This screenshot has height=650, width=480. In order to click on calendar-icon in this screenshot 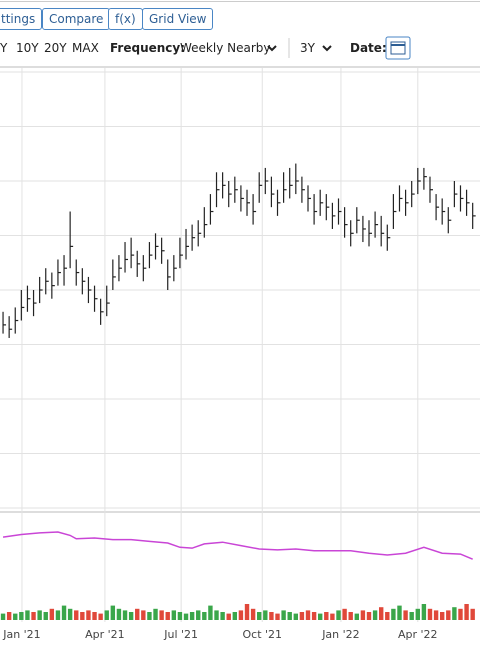, I will do `click(398, 48)`.